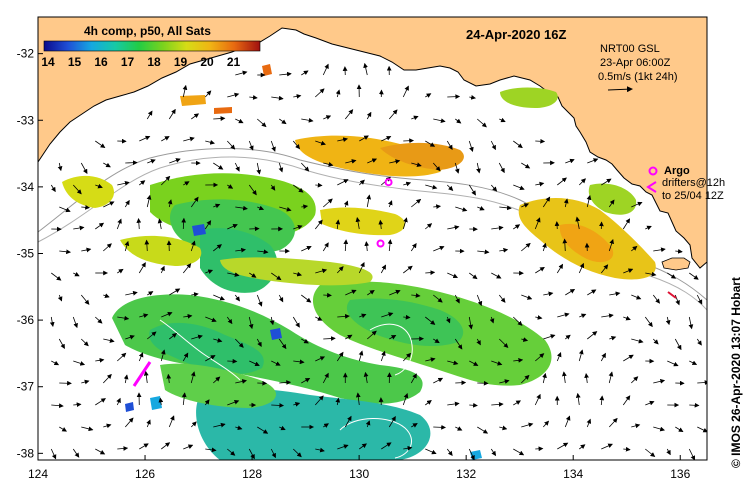  Describe the element at coordinates (101, 62) in the screenshot. I see `colorbar-tick-label: 16` at that location.